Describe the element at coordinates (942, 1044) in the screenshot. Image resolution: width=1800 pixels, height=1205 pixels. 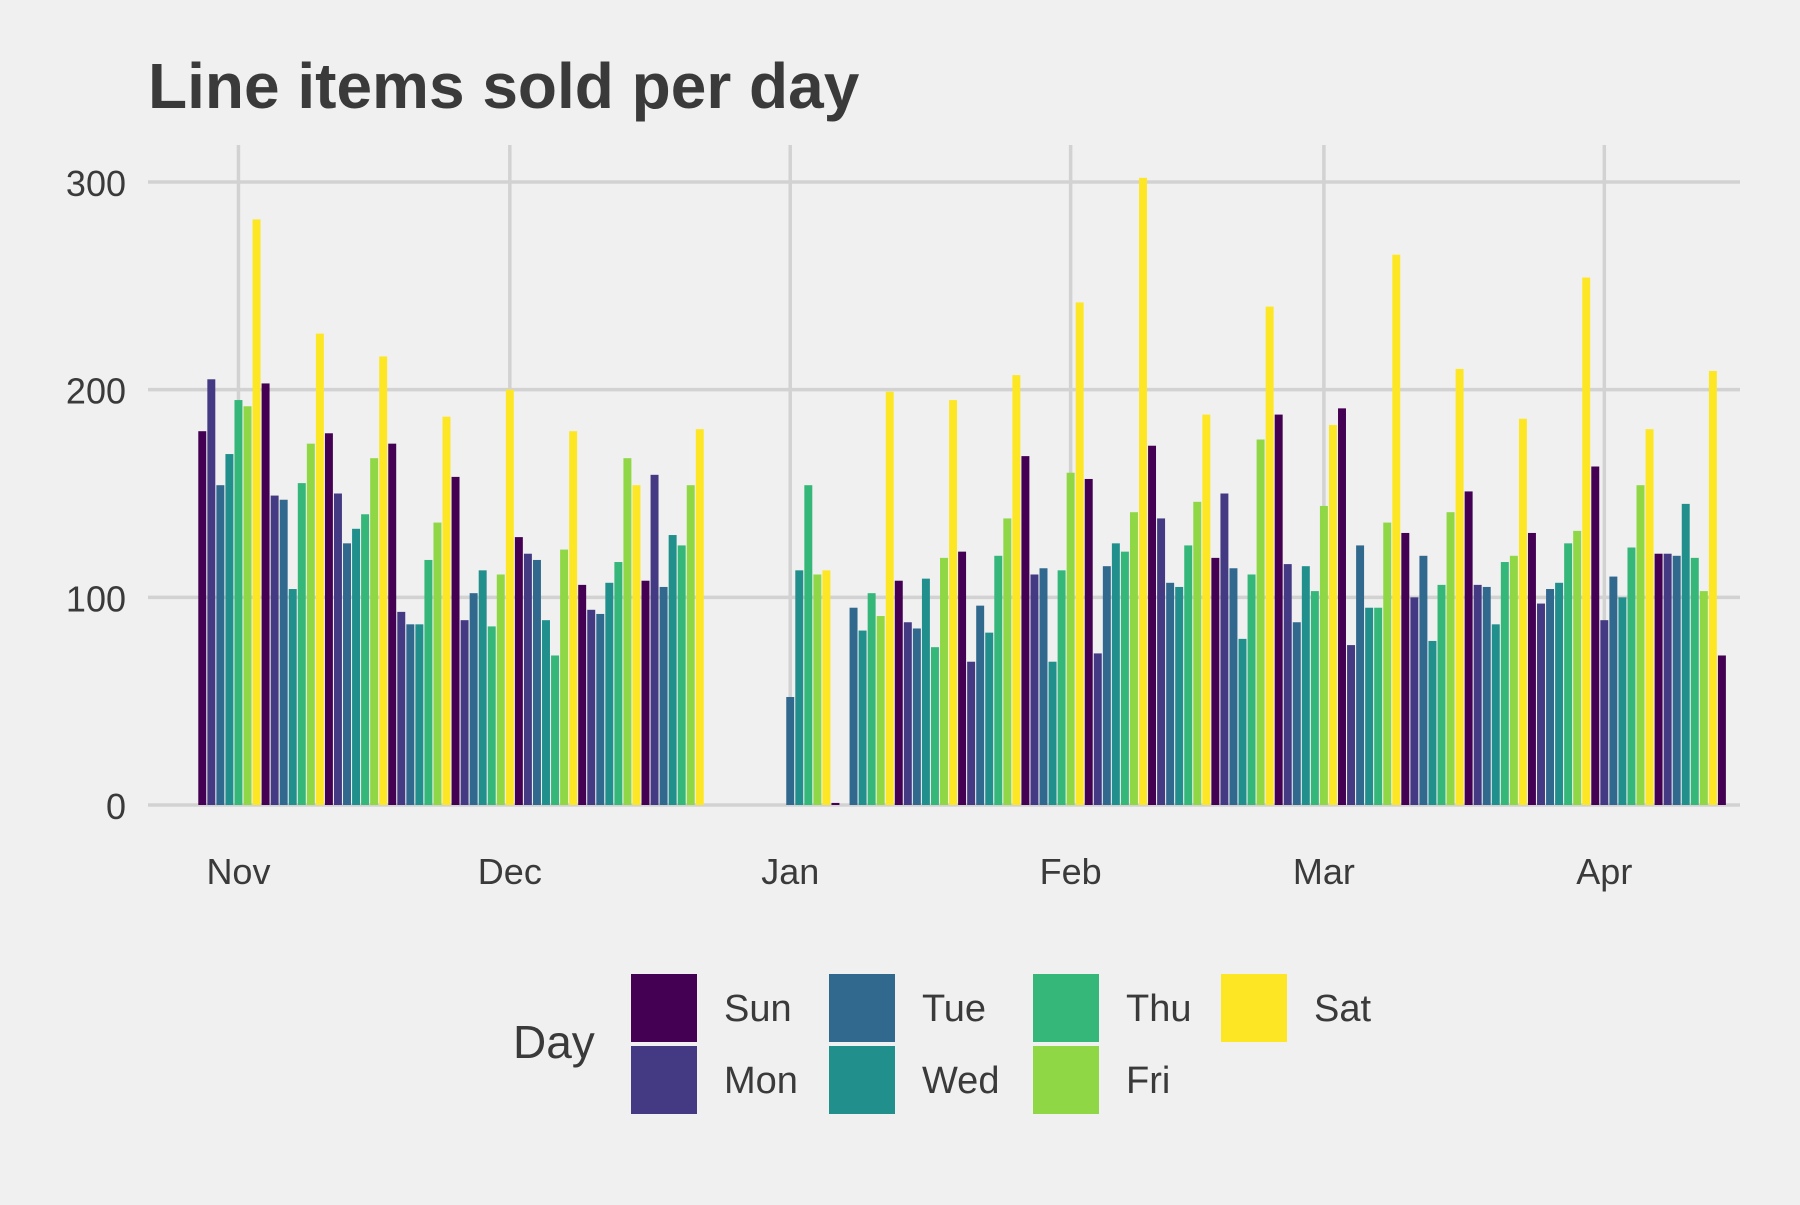
I see `legend: Day Sun Mon Tue Wed Thu Fri Sat` at that location.